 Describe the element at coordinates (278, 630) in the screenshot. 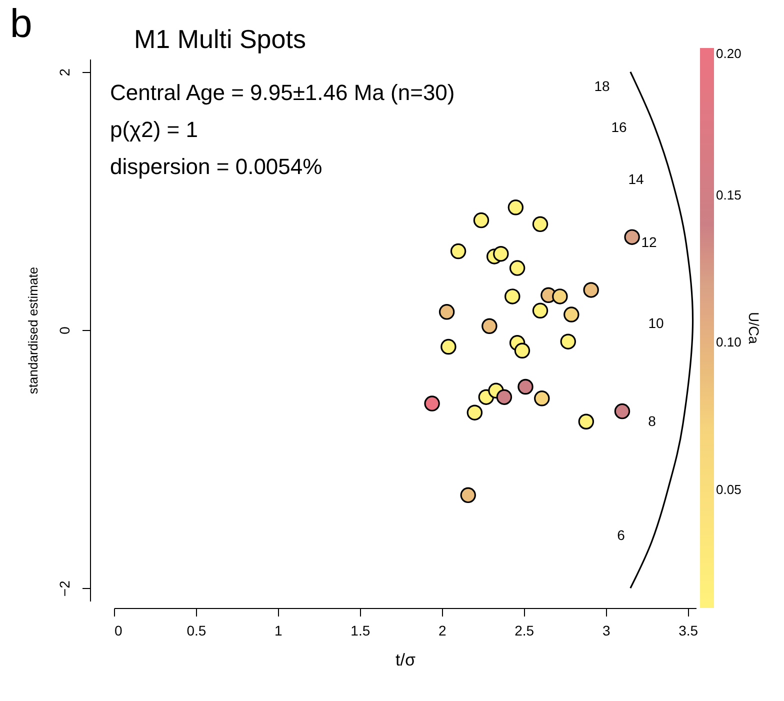

I see `x-tick-label: 1` at that location.